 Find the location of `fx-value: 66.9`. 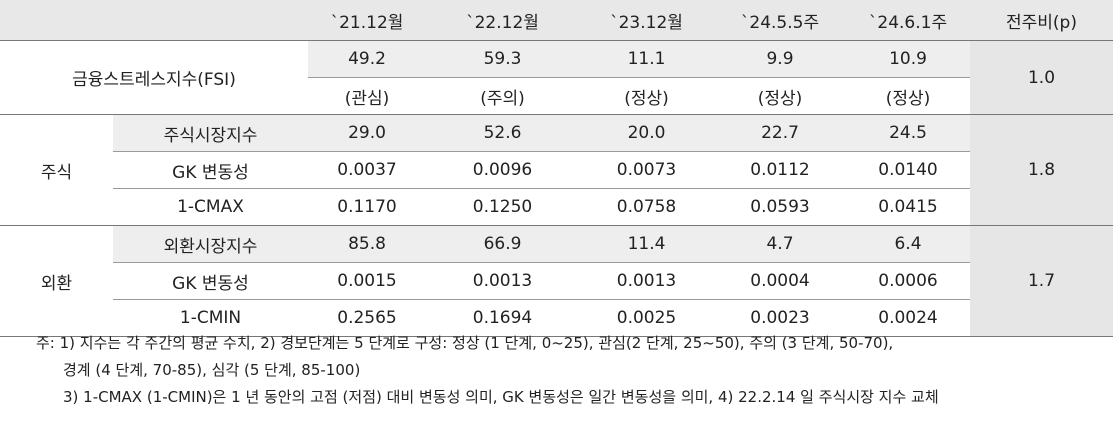

fx-value: 66.9 is located at coordinates (502, 244).